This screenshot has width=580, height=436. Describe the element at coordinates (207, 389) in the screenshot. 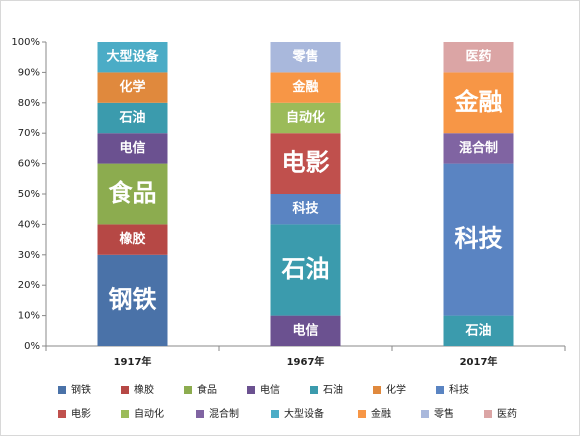

I see `legend-label: 食品` at that location.